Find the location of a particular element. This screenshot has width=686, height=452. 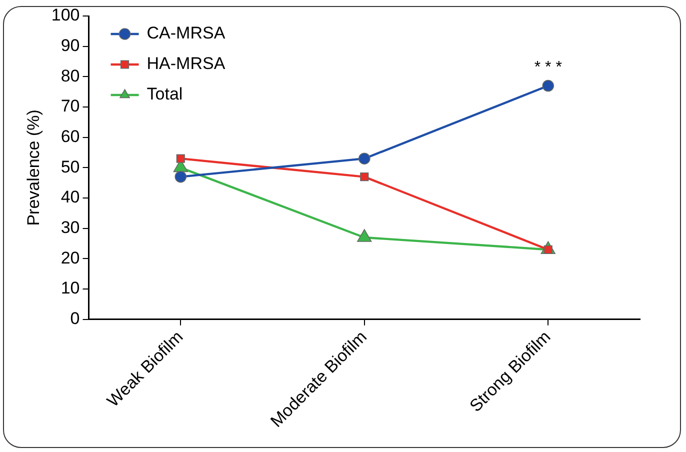

legend-label: HA-MRSA is located at coordinates (186, 64).